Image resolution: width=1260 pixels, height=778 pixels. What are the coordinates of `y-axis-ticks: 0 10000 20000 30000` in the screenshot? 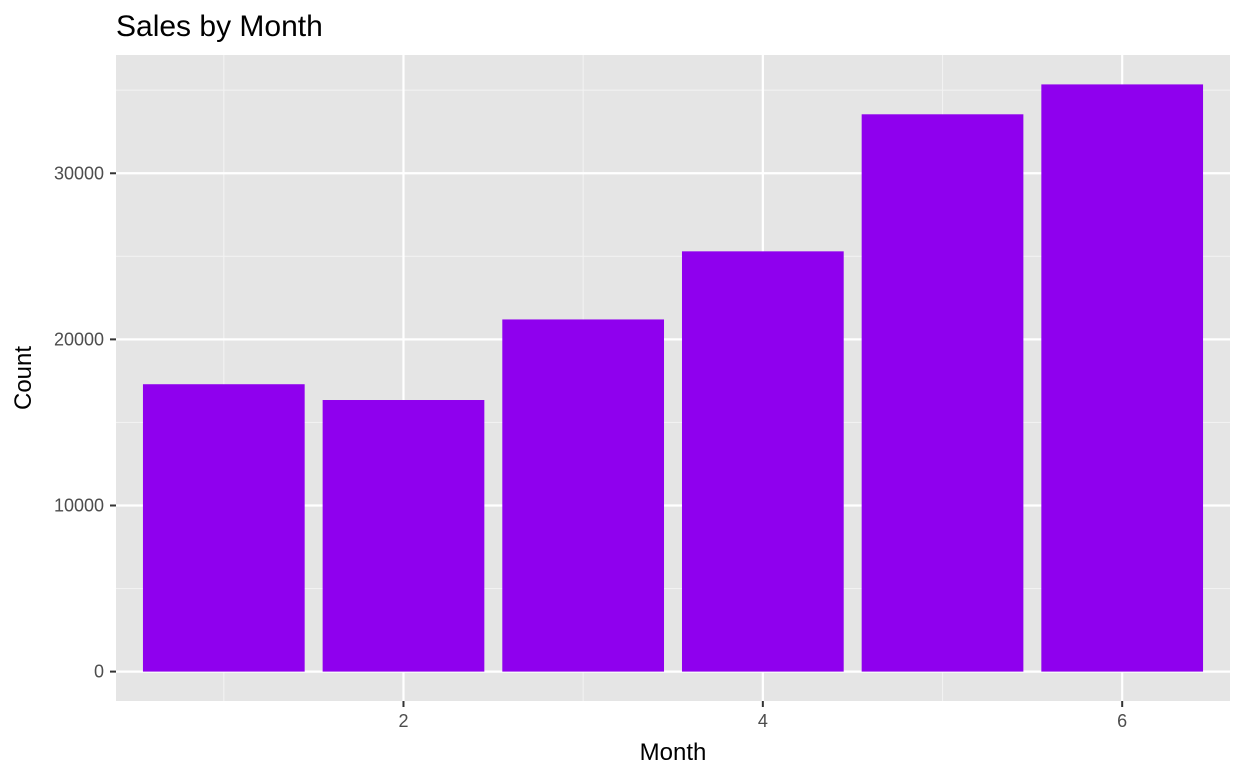 It's located at (85, 422).